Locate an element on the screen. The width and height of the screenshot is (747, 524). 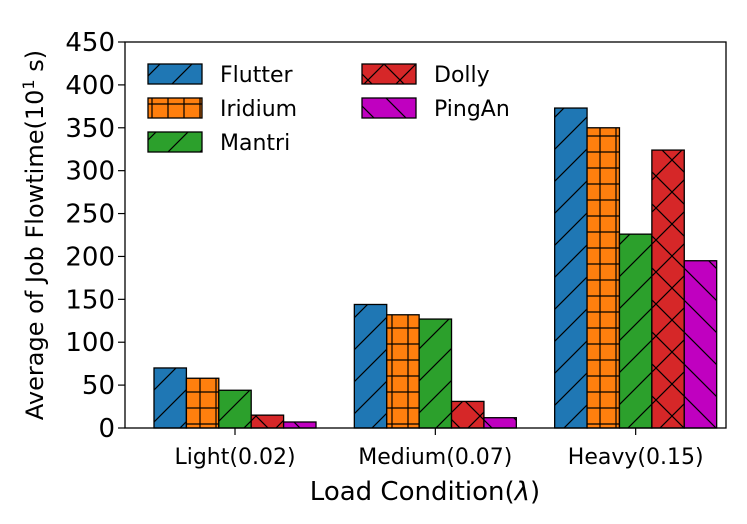
bar-iridium-heavy-0-15-hatch is located at coordinates (603, 278).